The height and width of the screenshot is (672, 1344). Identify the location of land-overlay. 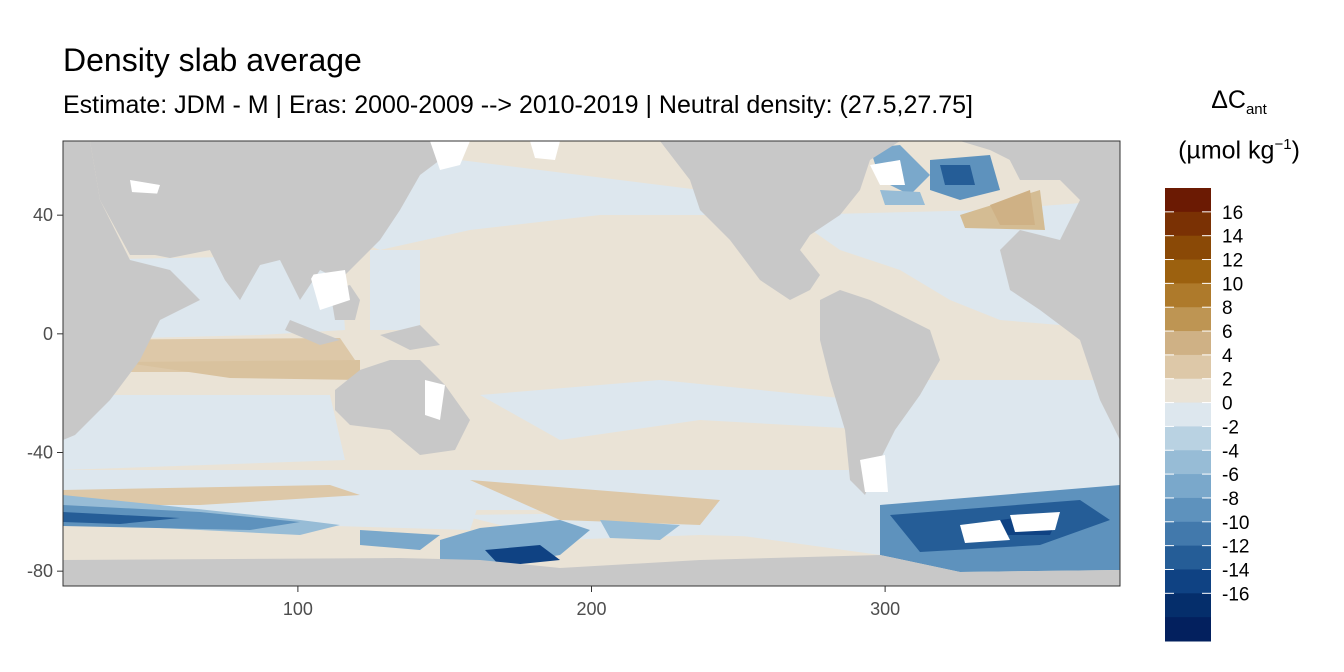
(207, 245).